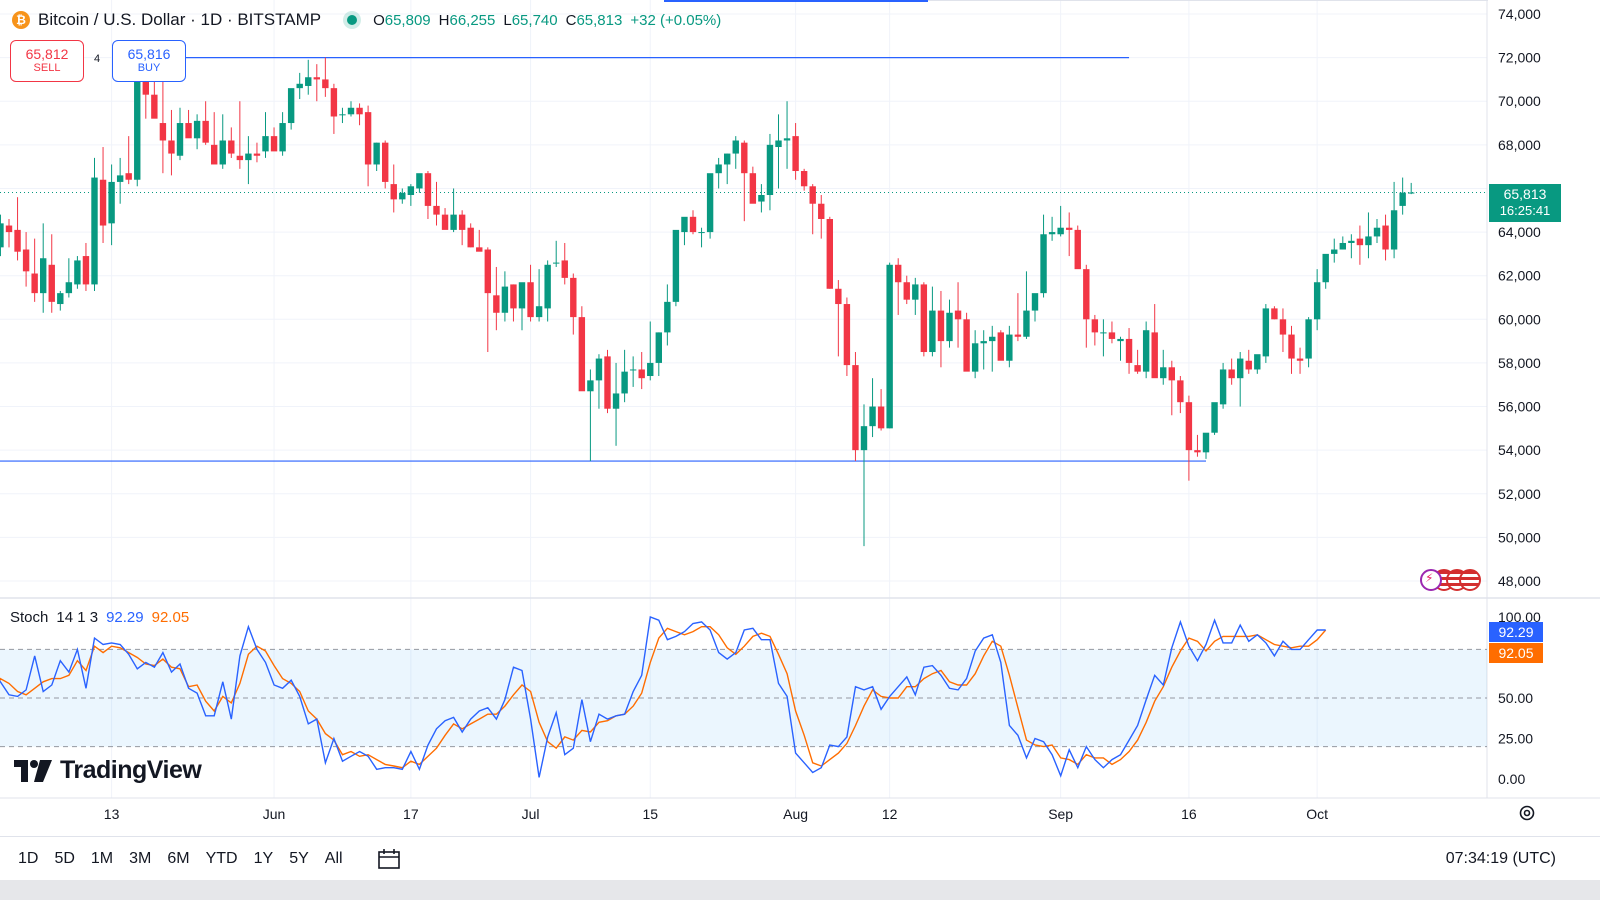  I want to click on range-button-all: All, so click(333, 858).